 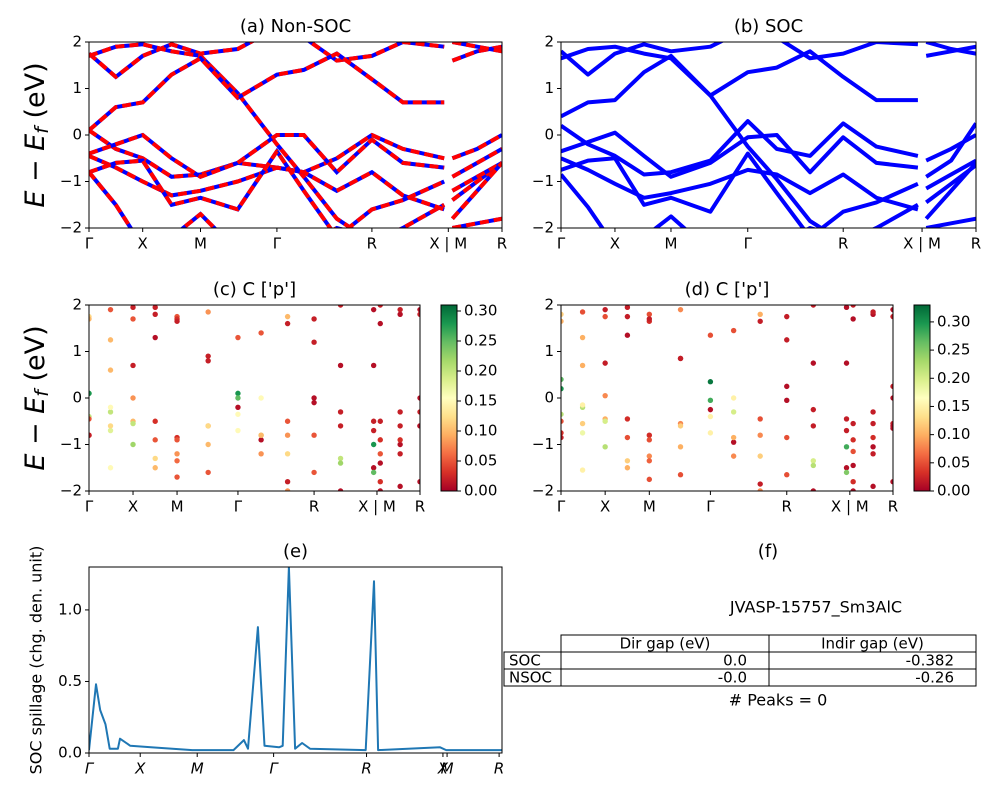 What do you see at coordinates (35, 434) in the screenshot?
I see `y-label-part: E − E` at bounding box center [35, 434].